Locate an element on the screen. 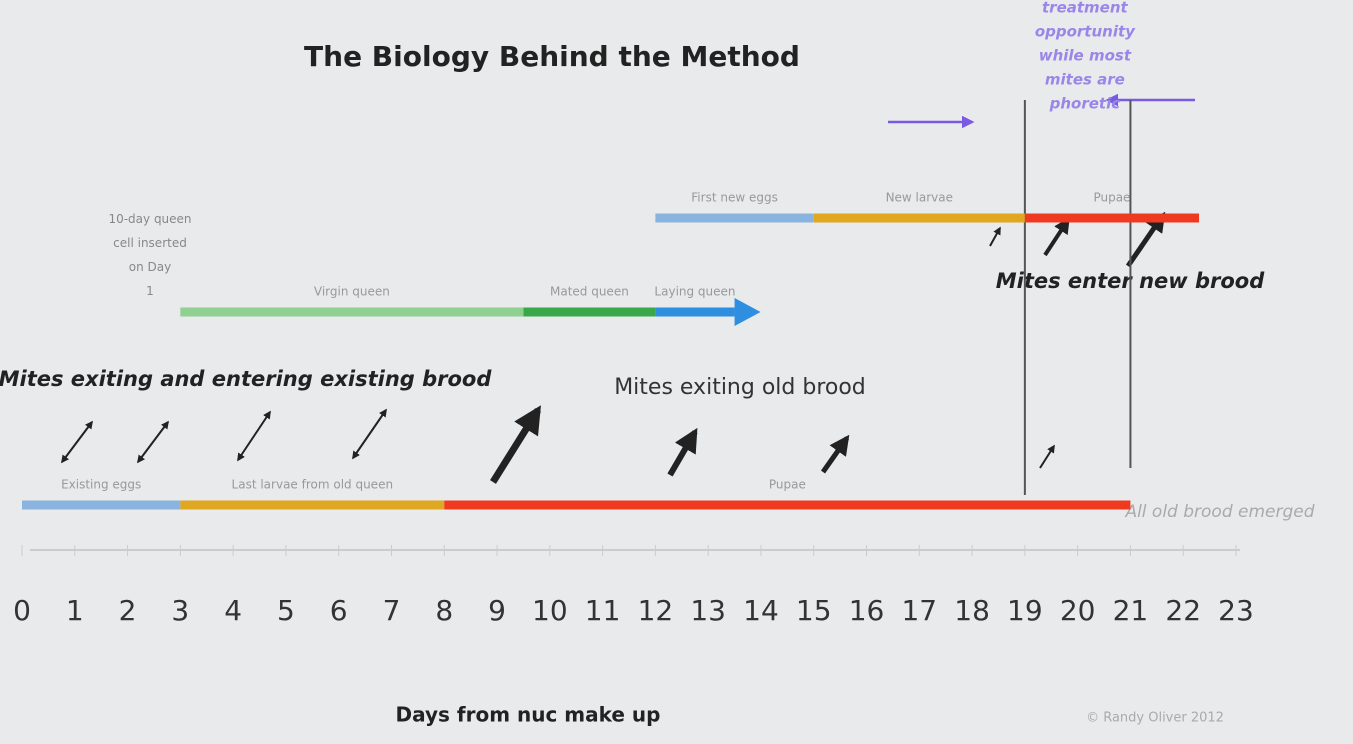 This screenshot has height=744, width=1353. tick-label: 9 is located at coordinates (497, 610).